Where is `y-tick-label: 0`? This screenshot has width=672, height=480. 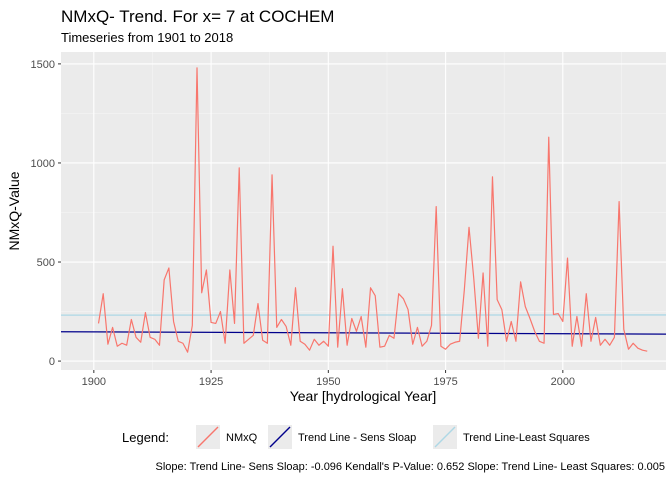
y-tick-label: 0 is located at coordinates (52, 362).